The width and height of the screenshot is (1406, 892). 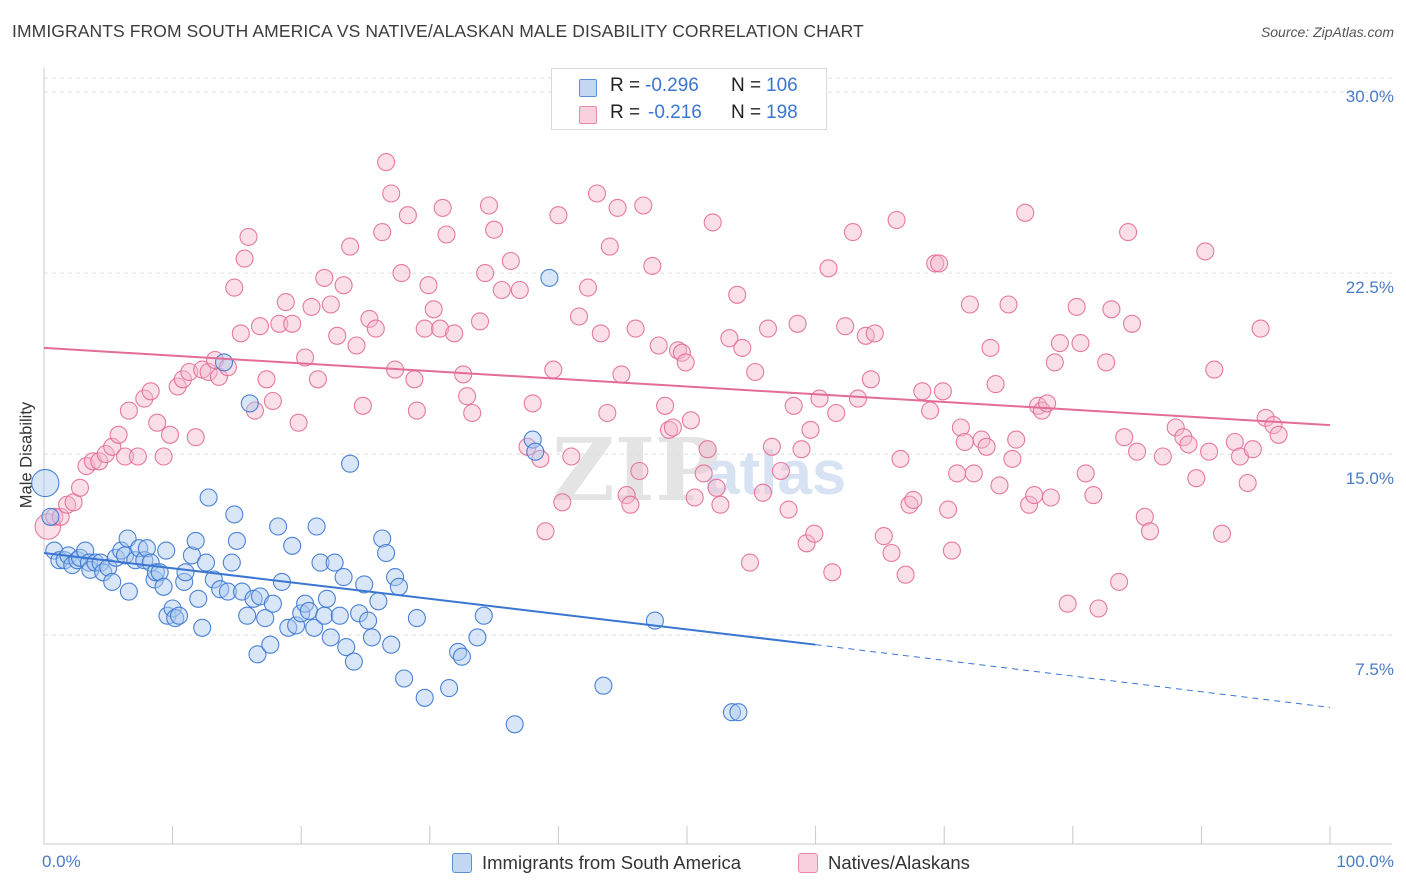 What do you see at coordinates (588, 115) in the screenshot?
I see `legend-swatch-pink` at bounding box center [588, 115].